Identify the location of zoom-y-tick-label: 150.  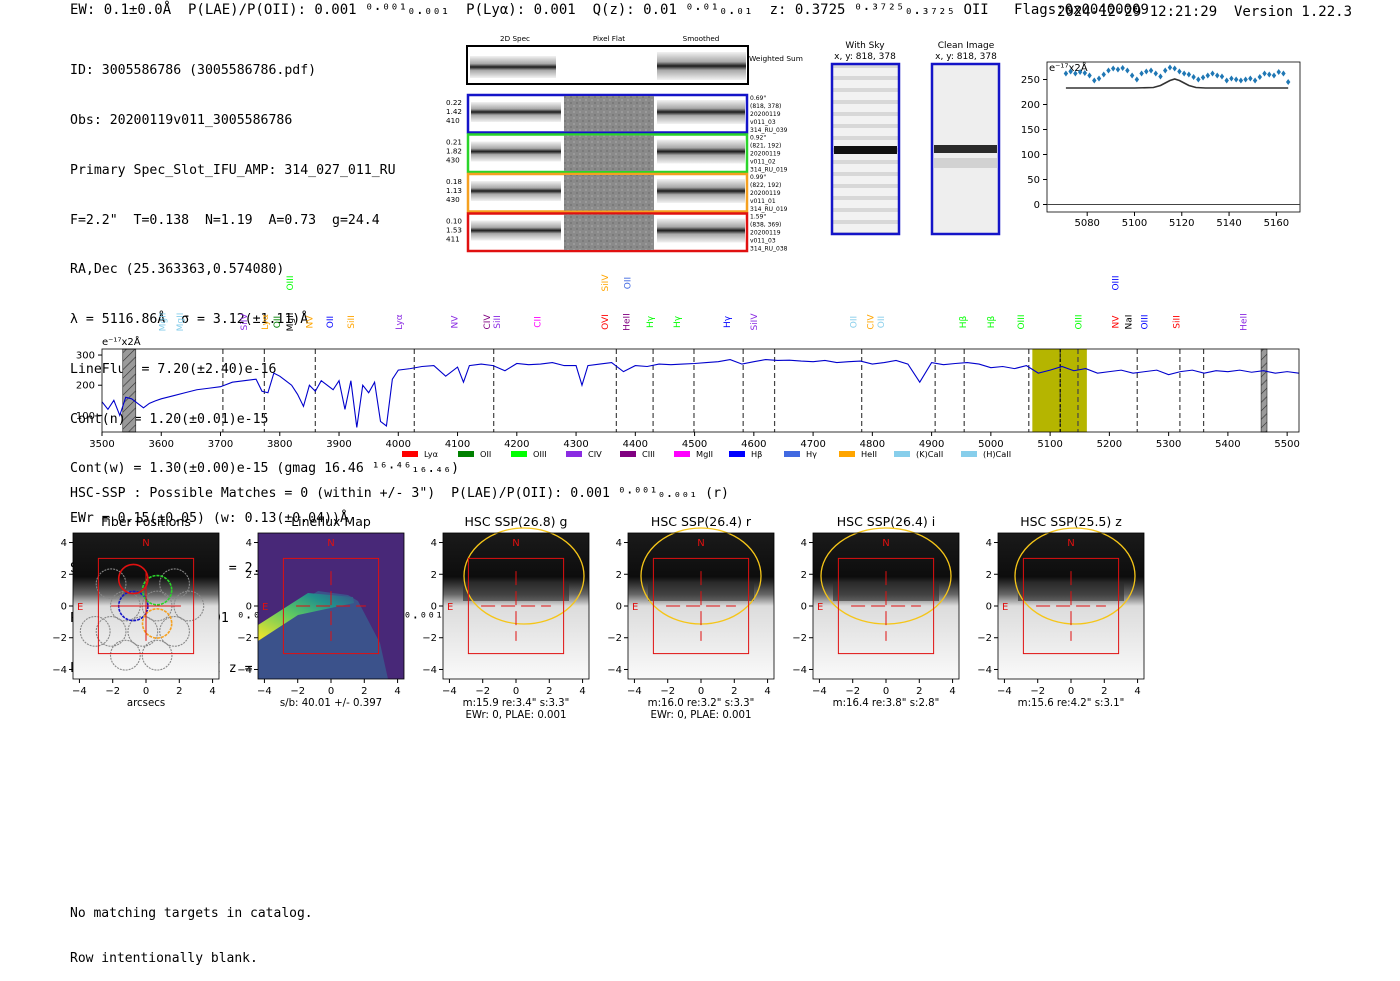
(1030, 130).